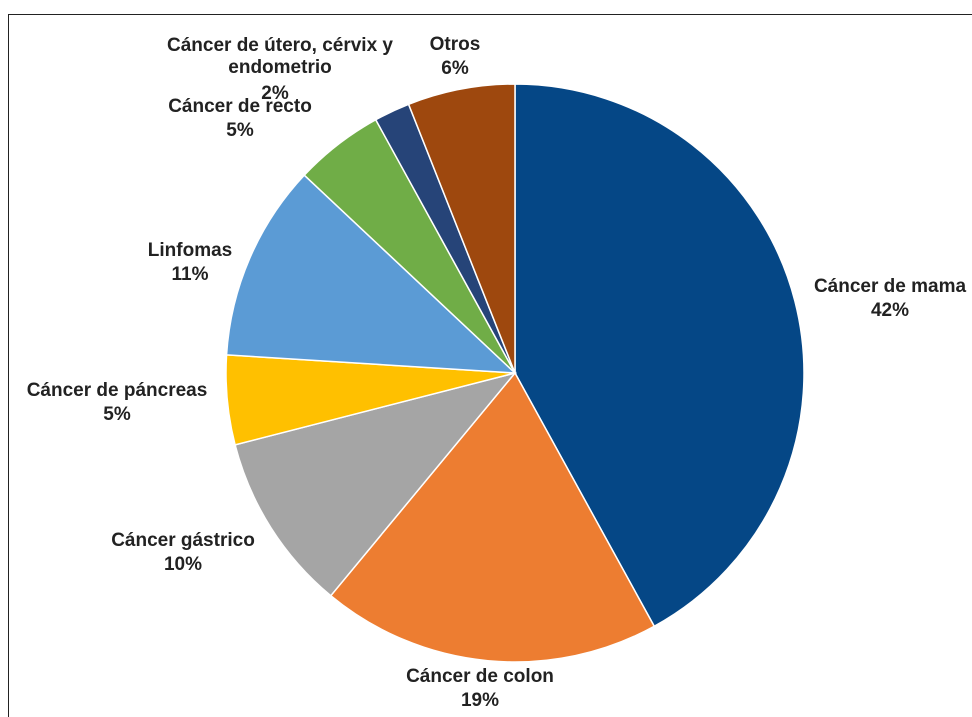 The image size is (972, 717). I want to click on slice-value-label: 6%, so click(455, 68).